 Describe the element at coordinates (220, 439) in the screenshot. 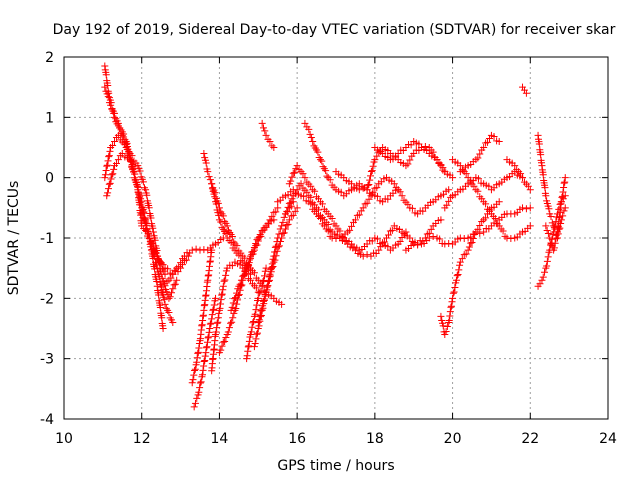

I see `x-tick-label: 14` at that location.